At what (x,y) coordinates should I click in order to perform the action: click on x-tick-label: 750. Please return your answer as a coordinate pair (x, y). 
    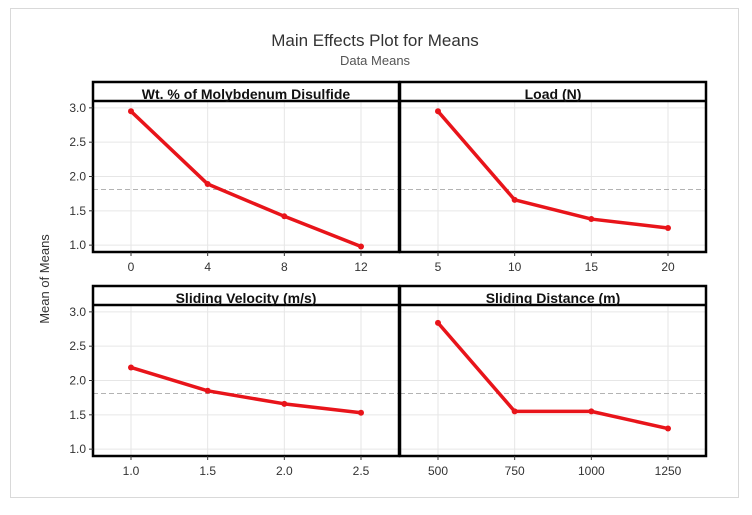
    Looking at the image, I should click on (515, 471).